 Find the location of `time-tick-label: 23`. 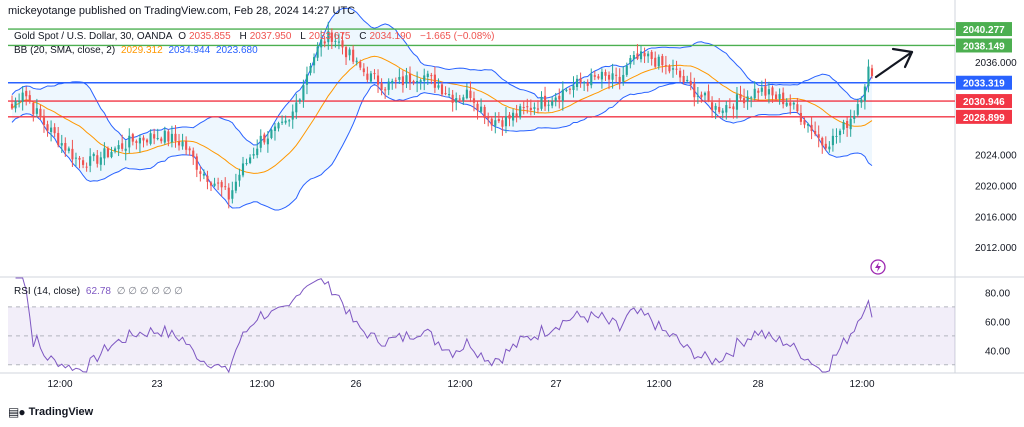

time-tick-label: 23 is located at coordinates (157, 384).